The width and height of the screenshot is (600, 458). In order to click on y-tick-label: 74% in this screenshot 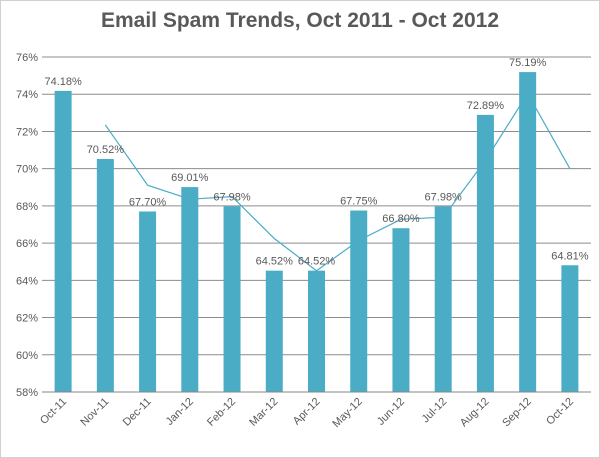, I will do `click(27, 95)`.